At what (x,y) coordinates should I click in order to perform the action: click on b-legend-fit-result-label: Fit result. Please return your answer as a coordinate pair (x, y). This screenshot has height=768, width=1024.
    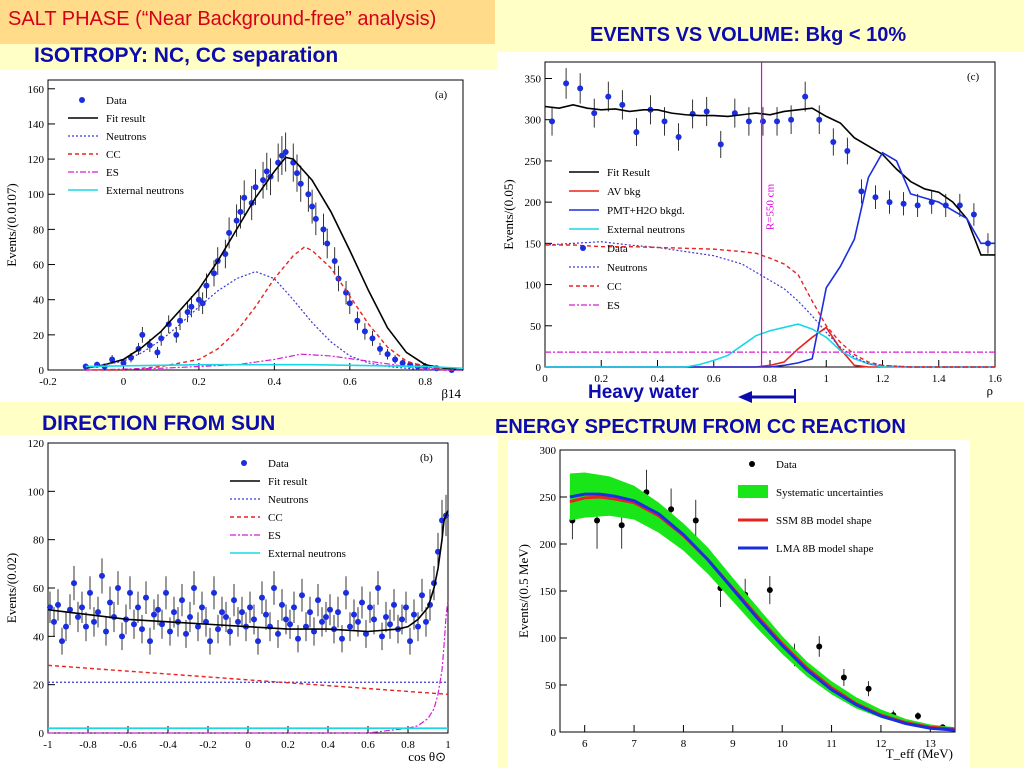
    Looking at the image, I should click on (287, 482).